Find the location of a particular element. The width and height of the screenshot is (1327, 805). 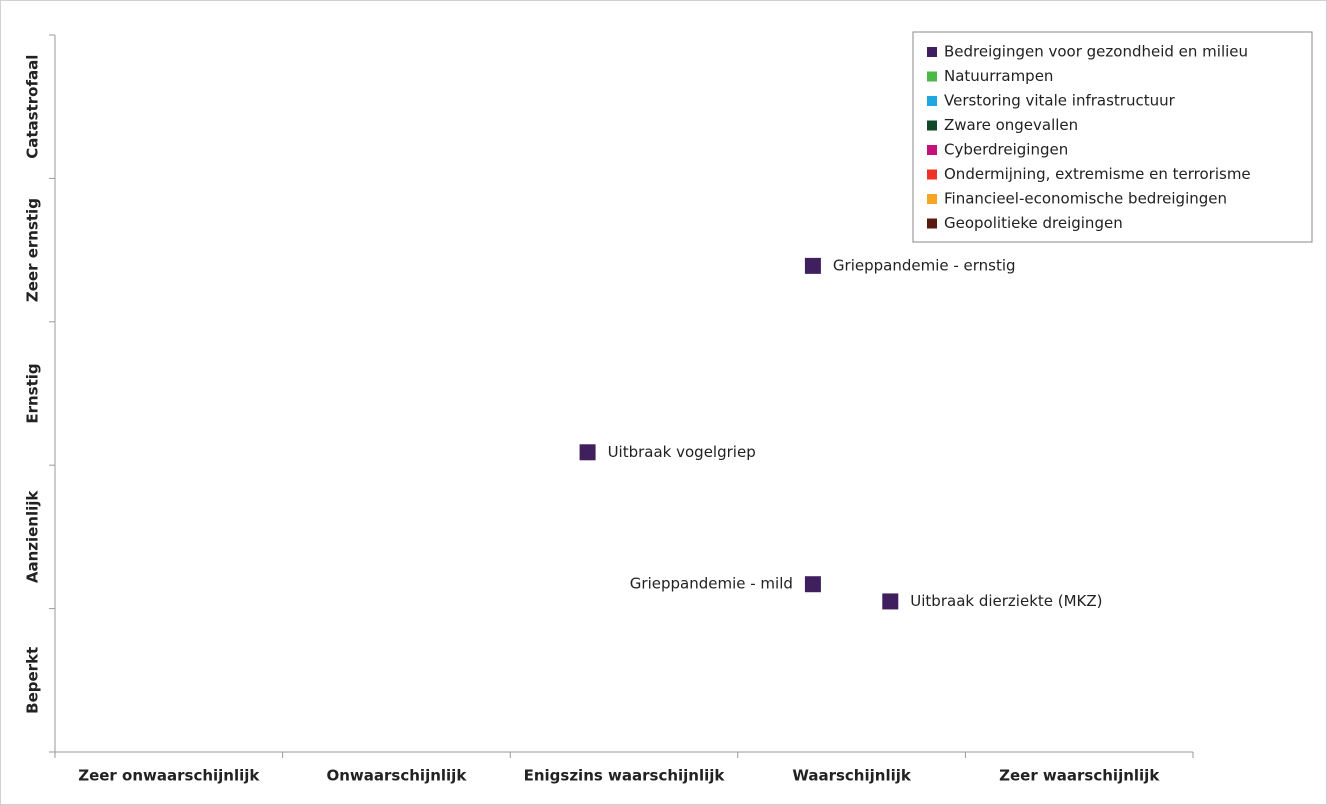

x-category-label: Waarschijnlijk is located at coordinates (852, 776).